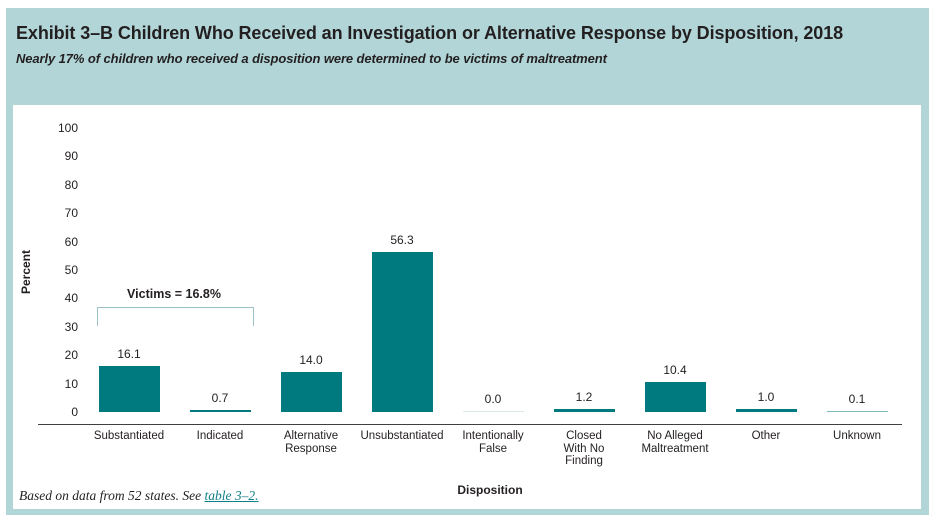 This screenshot has width=934, height=520. What do you see at coordinates (112, 495) in the screenshot?
I see `source-note-text: Based on data from 52 states. See` at bounding box center [112, 495].